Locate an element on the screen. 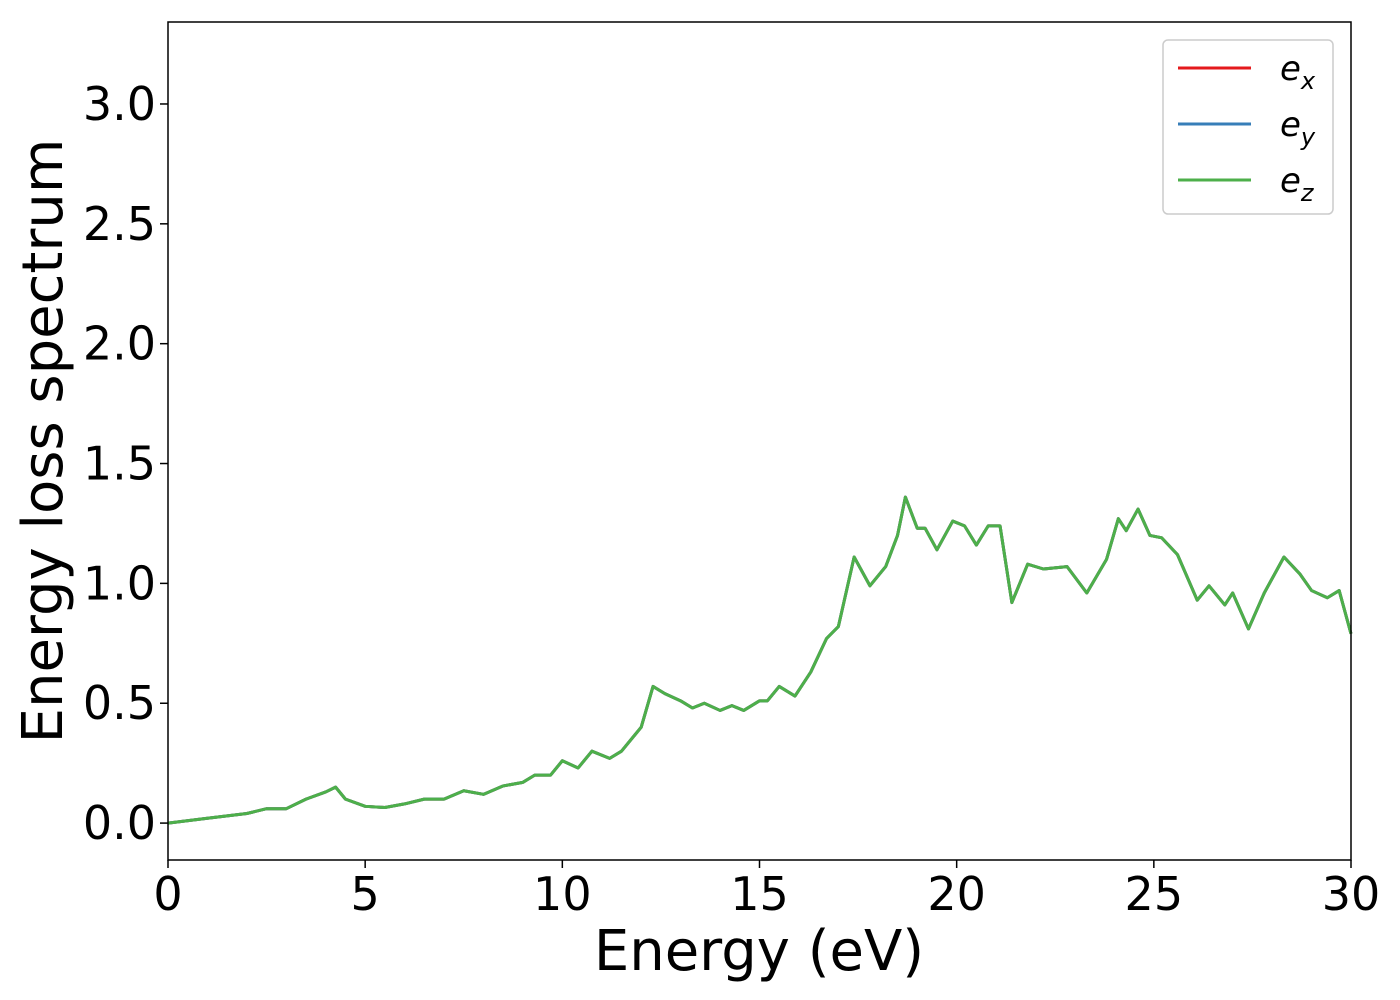 The image size is (1400, 1000). x-axis-label: Energy (eV) is located at coordinates (759, 951).